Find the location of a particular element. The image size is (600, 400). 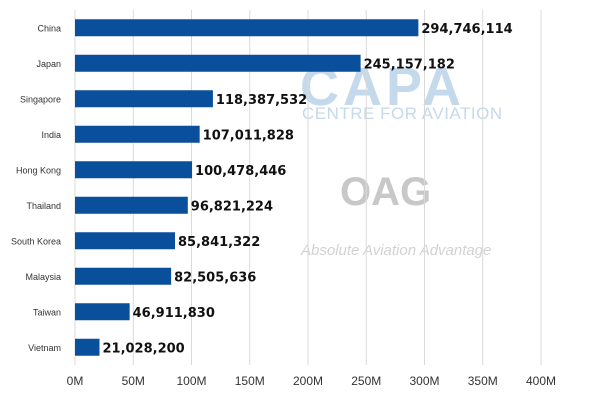

x-tick-label: 150M is located at coordinates (250, 381).